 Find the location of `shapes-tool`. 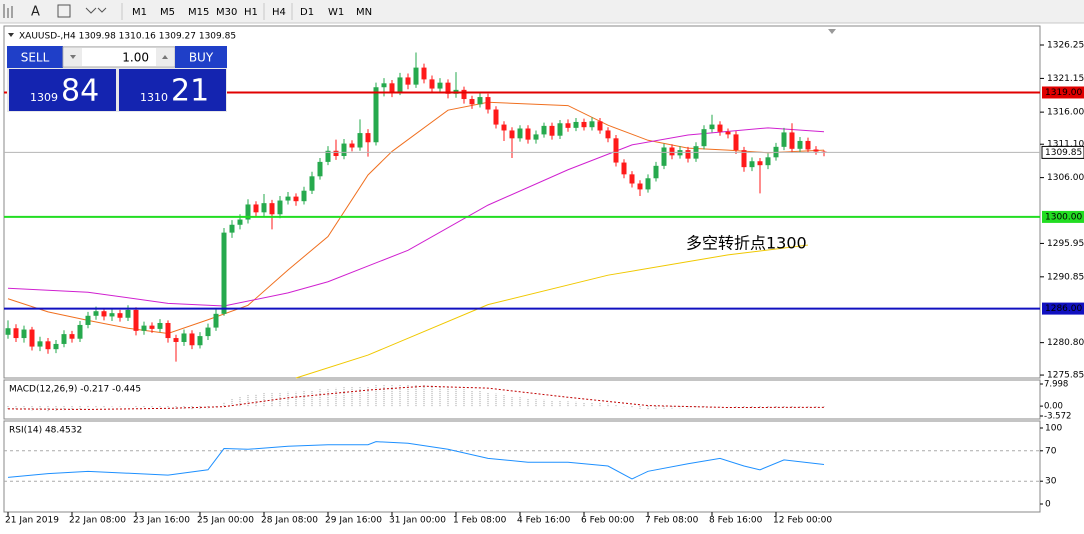

shapes-tool is located at coordinates (96, 10).